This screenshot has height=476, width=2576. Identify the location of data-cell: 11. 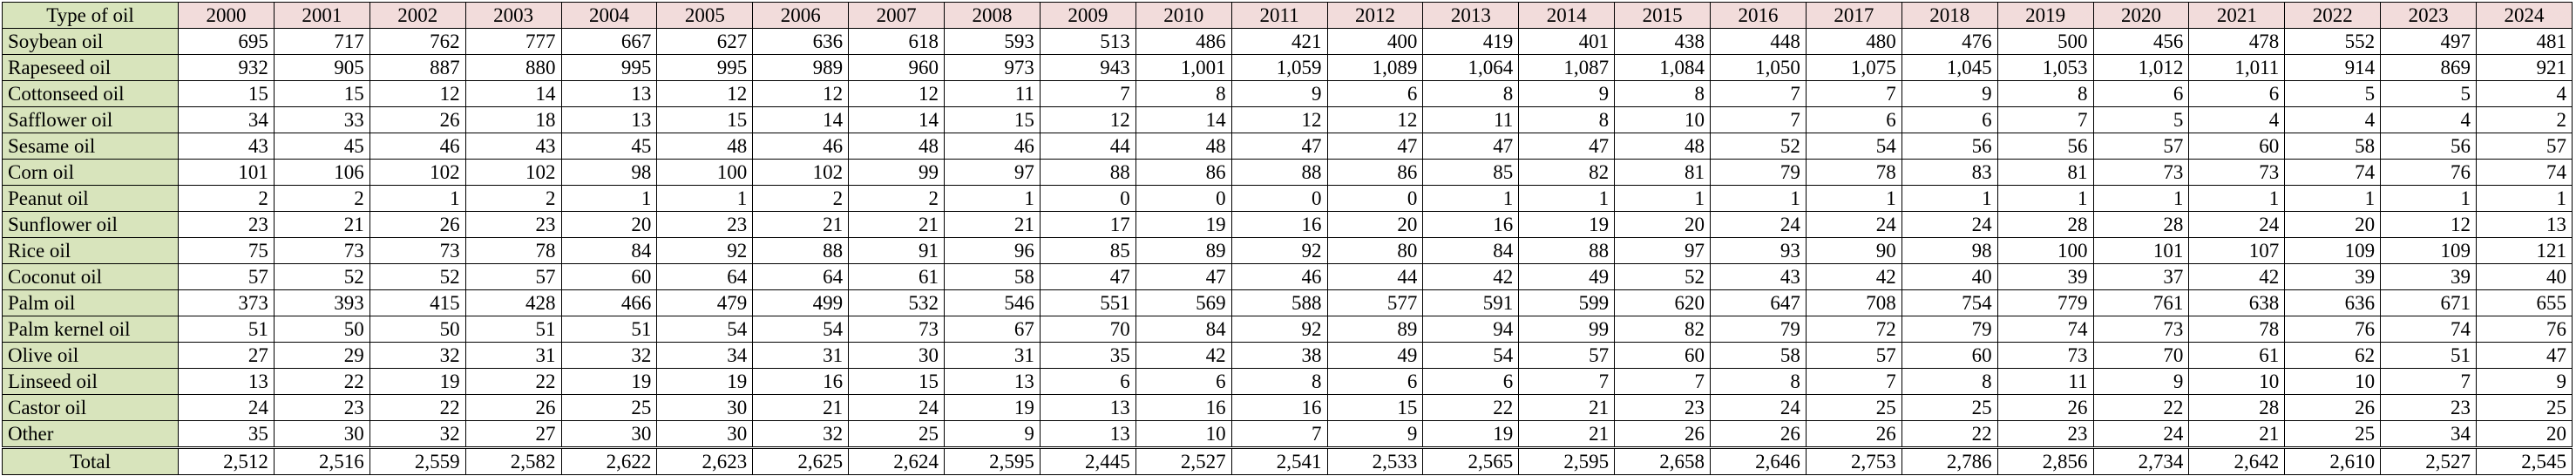
(993, 93).